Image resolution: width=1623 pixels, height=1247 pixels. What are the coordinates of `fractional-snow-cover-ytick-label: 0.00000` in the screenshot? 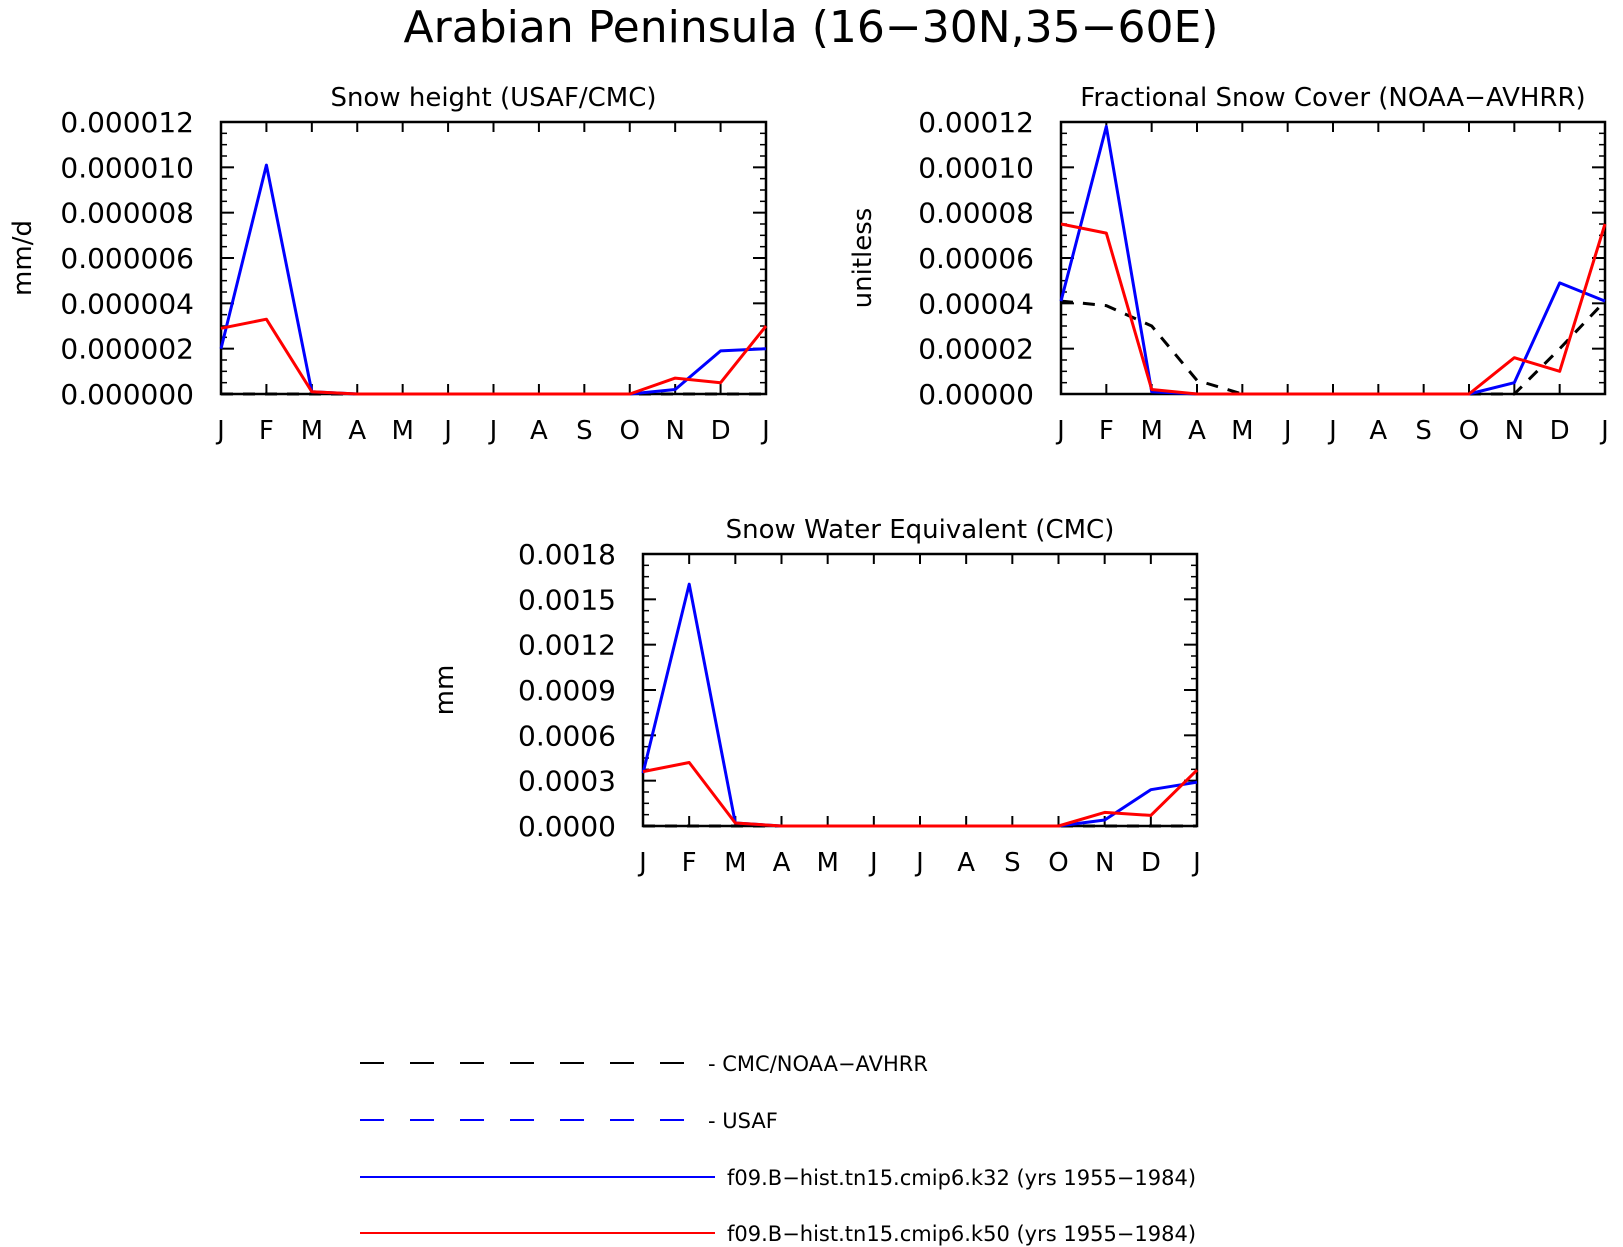 It's located at (976, 394).